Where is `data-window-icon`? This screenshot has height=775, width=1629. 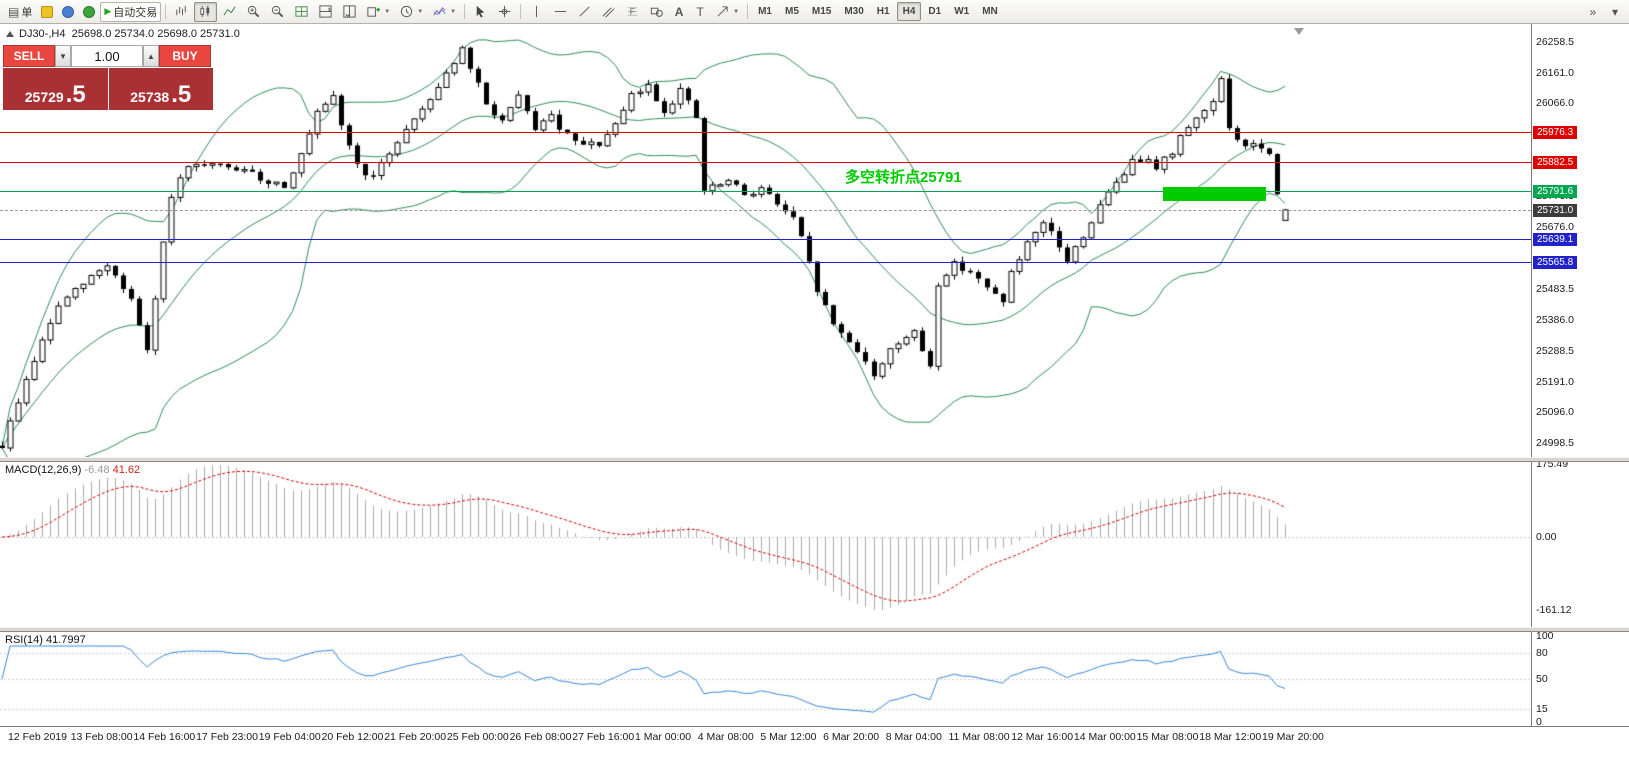
data-window-icon is located at coordinates (68, 11).